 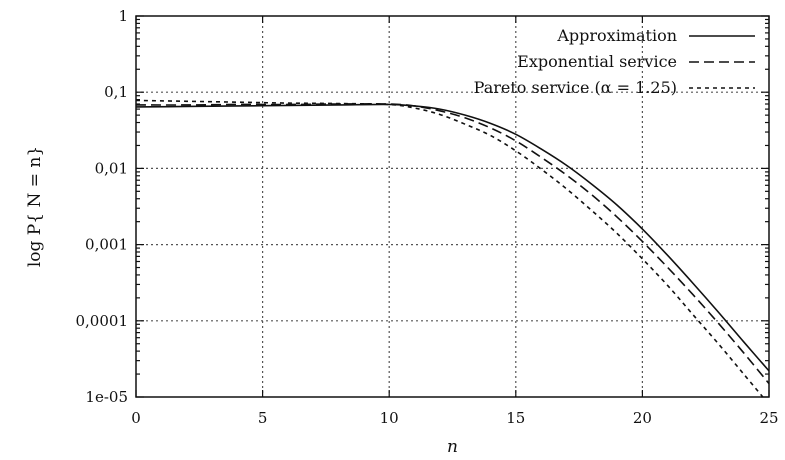 What do you see at coordinates (768, 418) in the screenshot?
I see `x-tick-label: 25` at bounding box center [768, 418].